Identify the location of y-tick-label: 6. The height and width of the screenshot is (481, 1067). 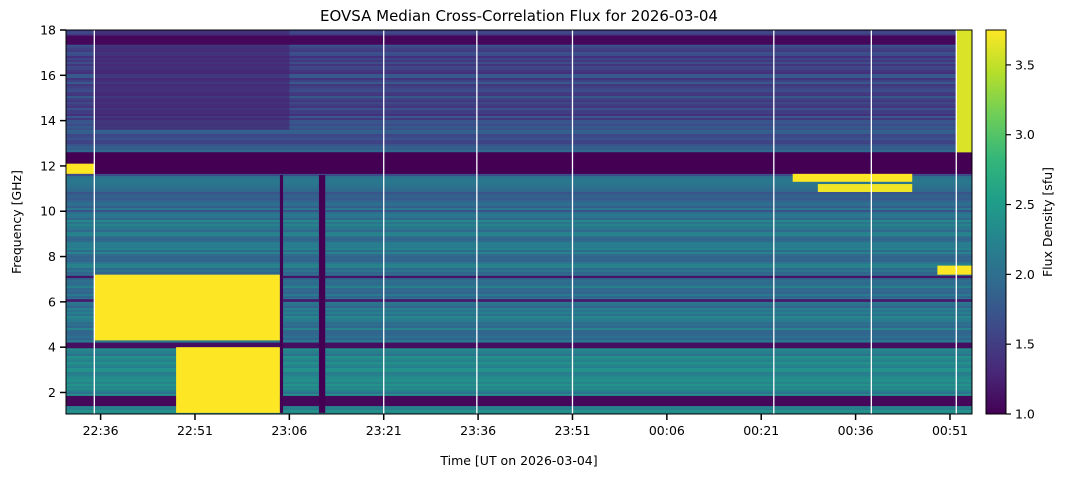
(52, 301).